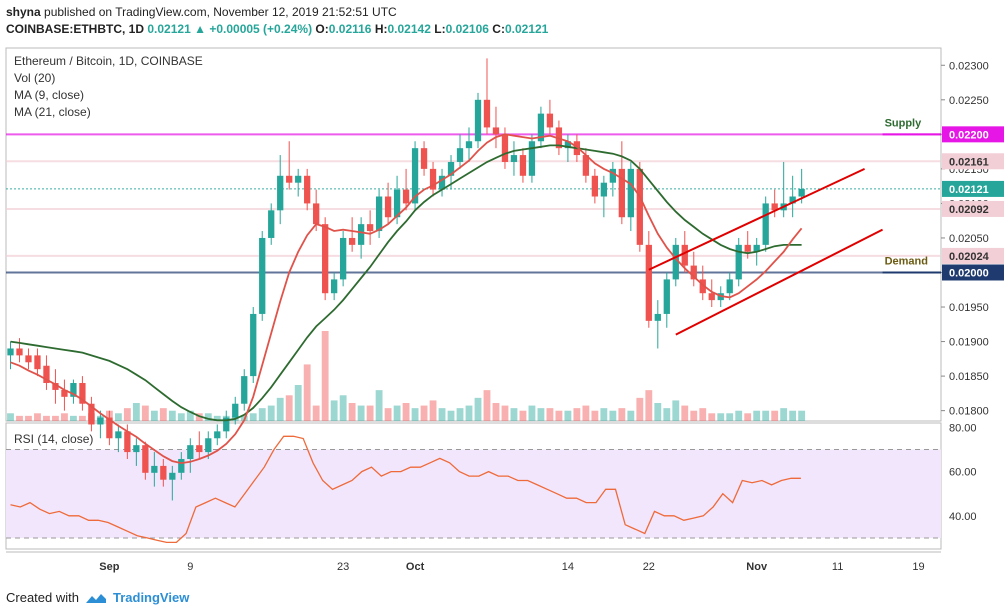 The image size is (1006, 615). I want to click on footer-brand: TradingView, so click(151, 597).